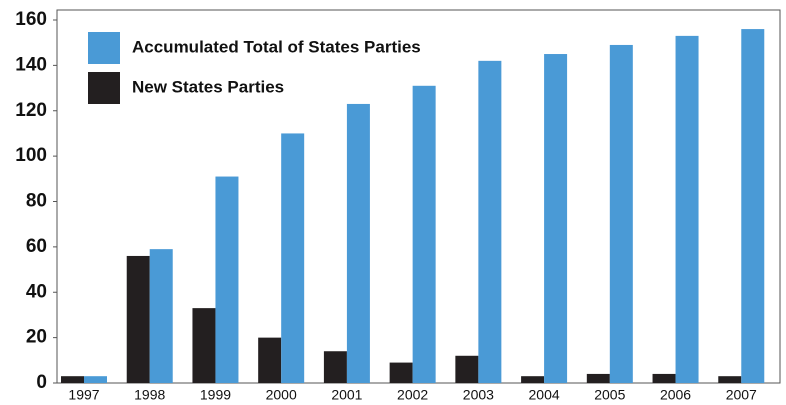  I want to click on y-tick-label: 120, so click(31, 110).